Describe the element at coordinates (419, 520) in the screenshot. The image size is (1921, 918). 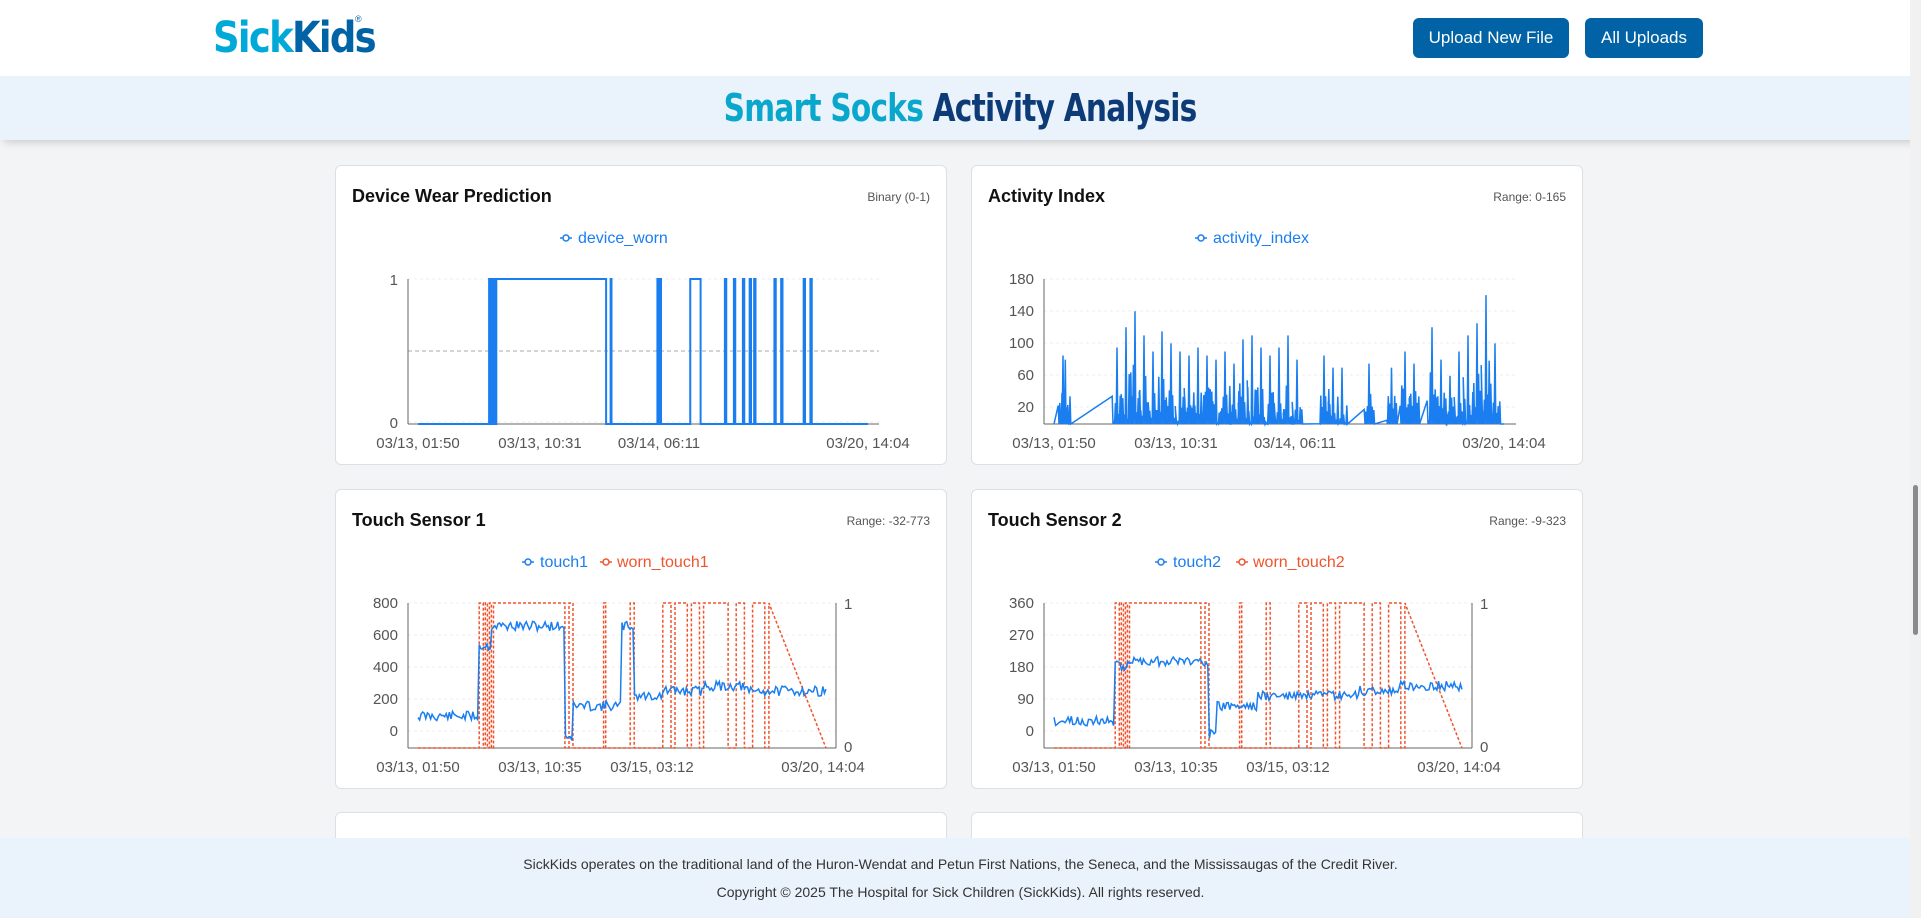
I see `card-title: Touch Sensor 1` at that location.